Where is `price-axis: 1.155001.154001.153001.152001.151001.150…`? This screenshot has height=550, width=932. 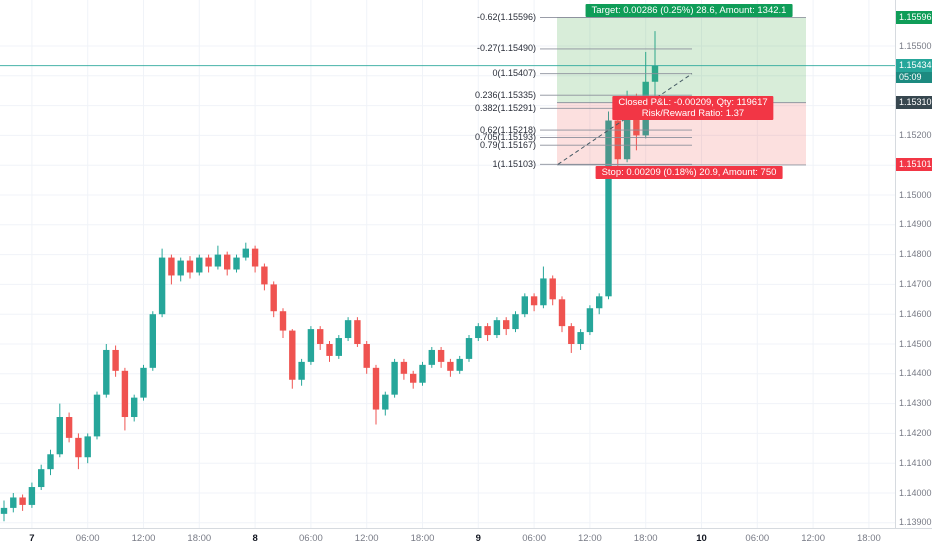 price-axis: 1.155001.154001.153001.152001.151001.150… is located at coordinates (913, 264).